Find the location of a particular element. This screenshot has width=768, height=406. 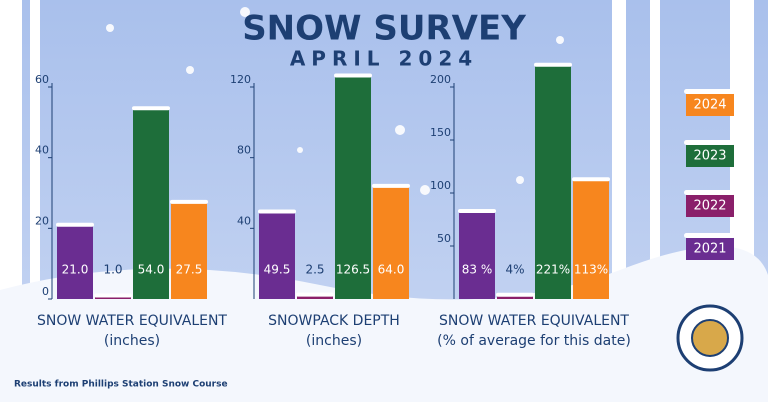

x-axis-sublabel: (% of average for this date) is located at coordinates (534, 341).